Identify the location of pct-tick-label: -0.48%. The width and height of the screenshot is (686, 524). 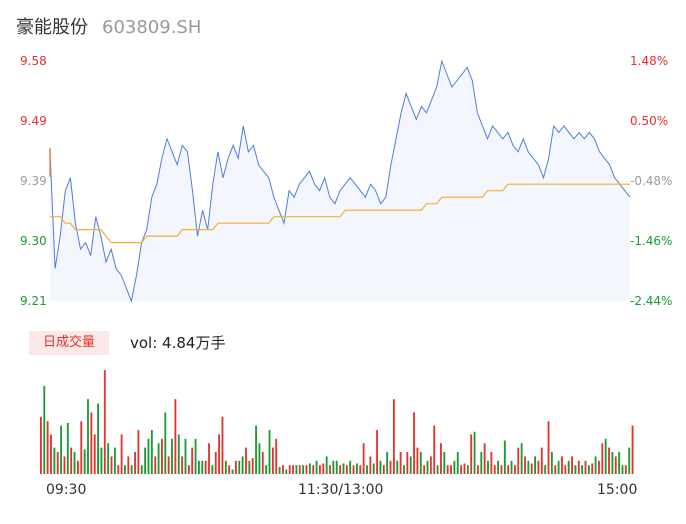
(651, 181).